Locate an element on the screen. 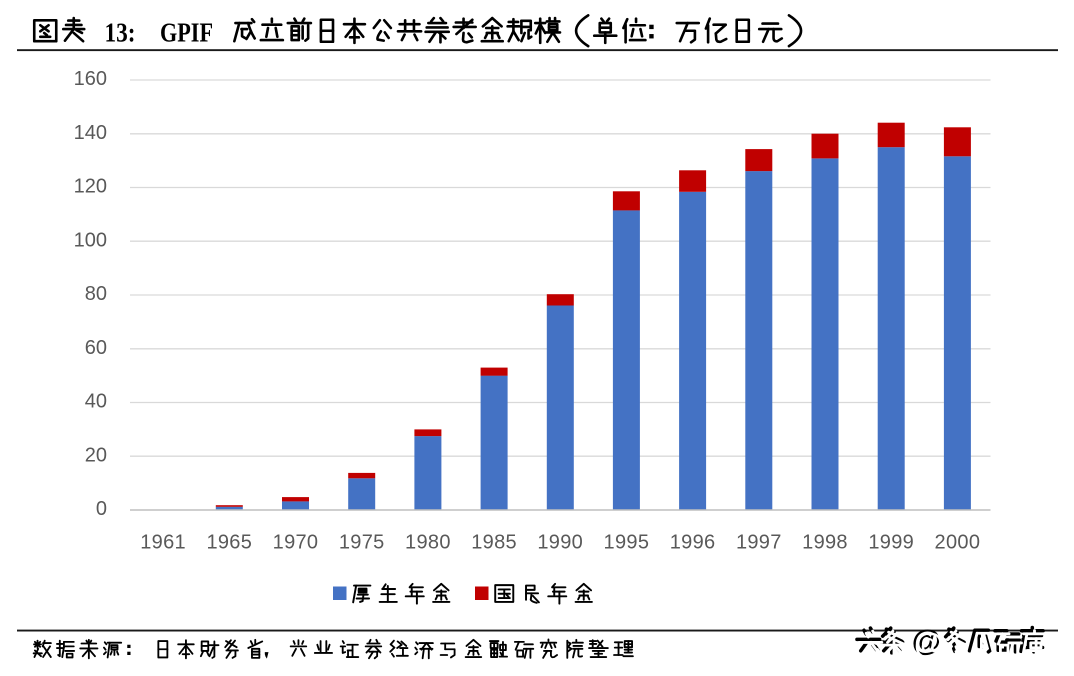 The height and width of the screenshot is (676, 1074). svg-text: 1975 is located at coordinates (362, 543).